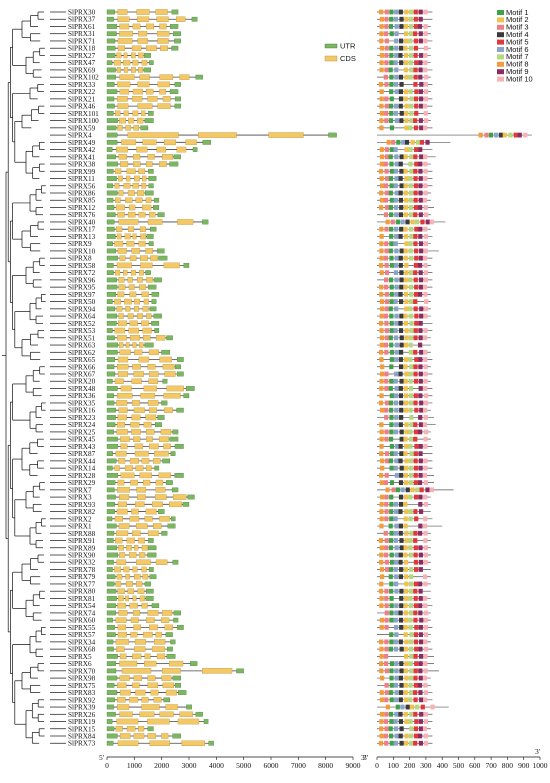 The height and width of the screenshot is (783, 550). What do you see at coordinates (348, 46) in the screenshot?
I see `utr-legend-label: UTR` at bounding box center [348, 46].